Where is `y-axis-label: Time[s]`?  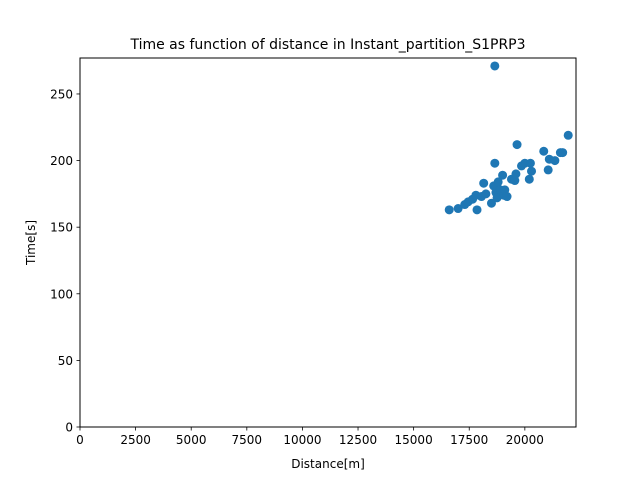
y-axis-label: Time[s] is located at coordinates (31, 243).